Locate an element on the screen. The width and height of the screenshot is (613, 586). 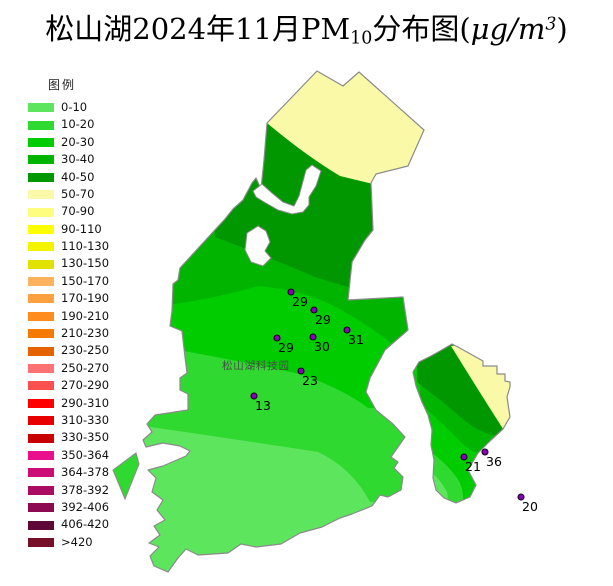
legend-item: 110-130 is located at coordinates (68, 246).